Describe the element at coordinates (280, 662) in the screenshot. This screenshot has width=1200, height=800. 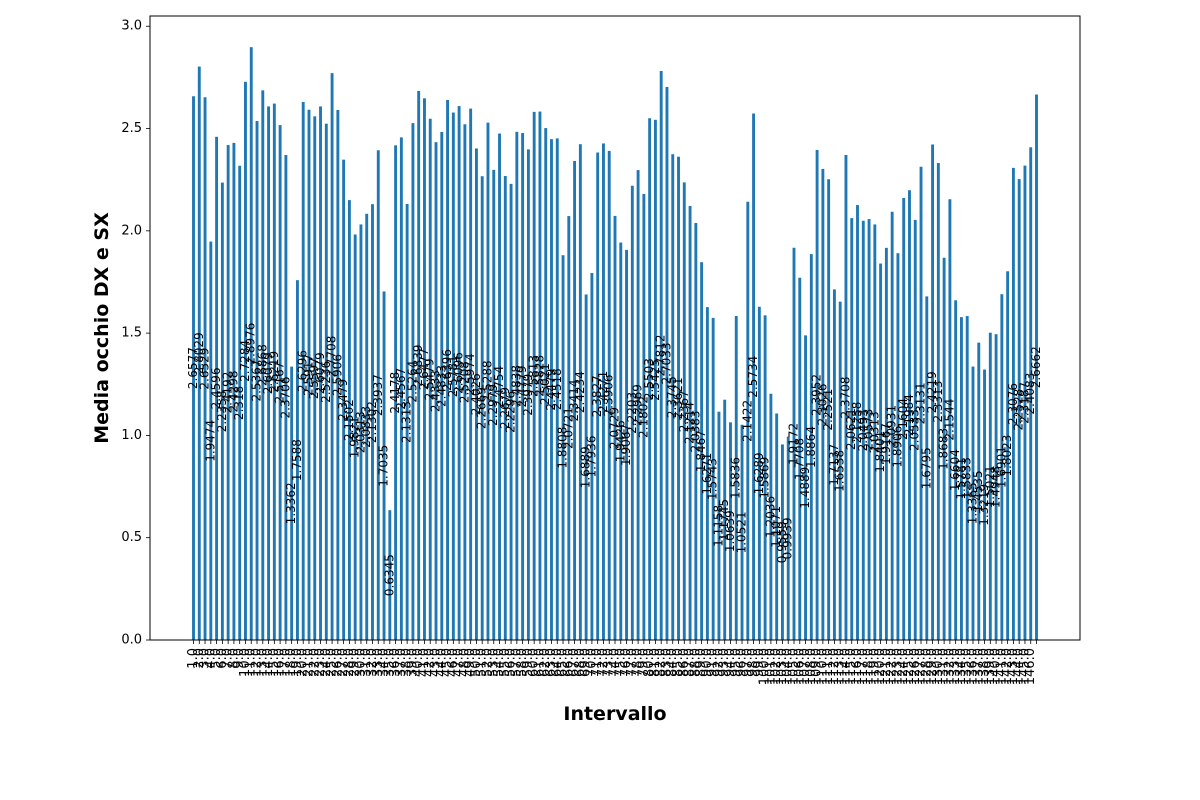
I see `x-tick-label: 16.0` at that location.